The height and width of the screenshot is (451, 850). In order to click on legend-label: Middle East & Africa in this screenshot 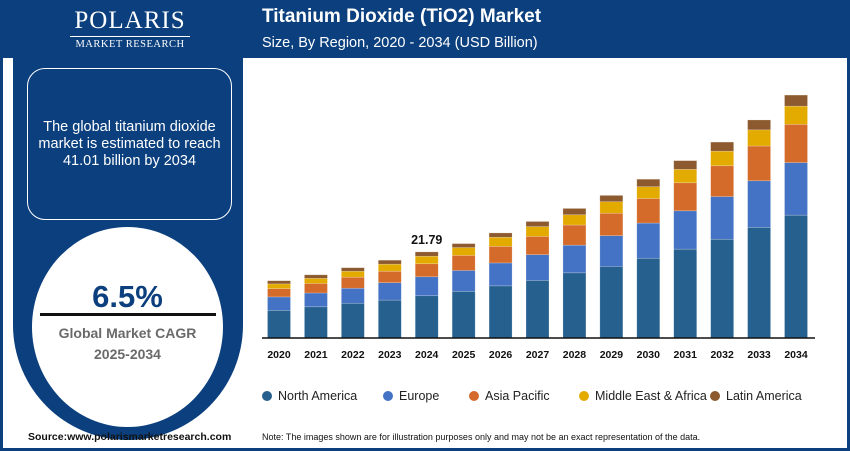, I will do `click(651, 396)`.